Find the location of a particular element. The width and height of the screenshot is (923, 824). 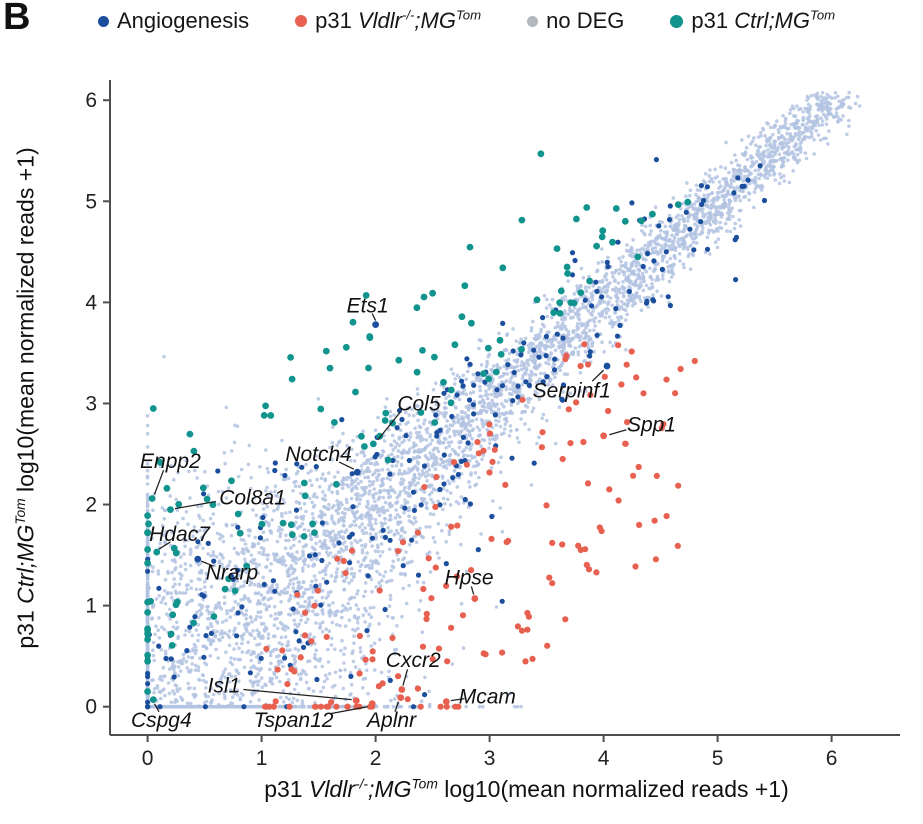

legend-label: no DEG is located at coordinates (585, 20).